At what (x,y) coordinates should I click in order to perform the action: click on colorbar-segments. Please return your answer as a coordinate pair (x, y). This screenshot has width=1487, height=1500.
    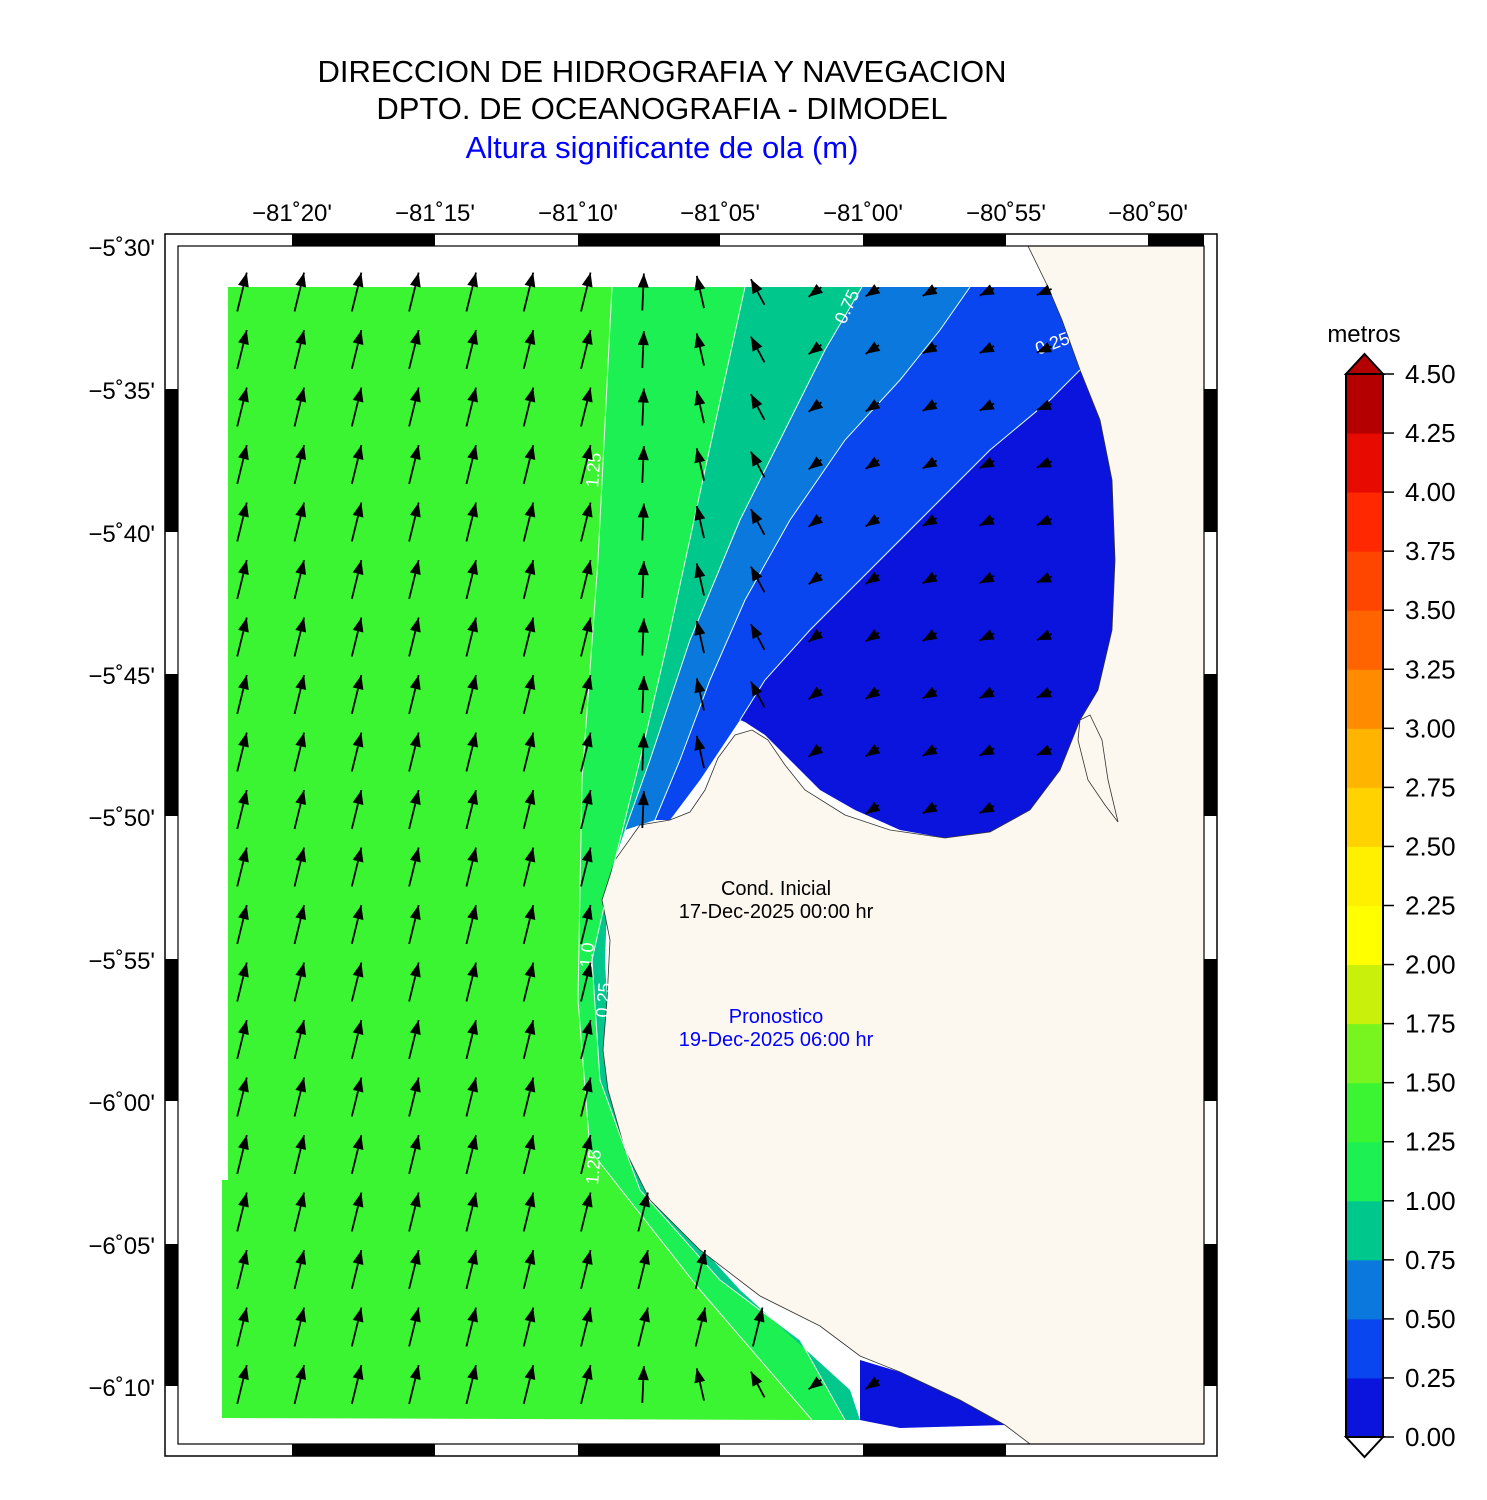
    Looking at the image, I should click on (1364, 906).